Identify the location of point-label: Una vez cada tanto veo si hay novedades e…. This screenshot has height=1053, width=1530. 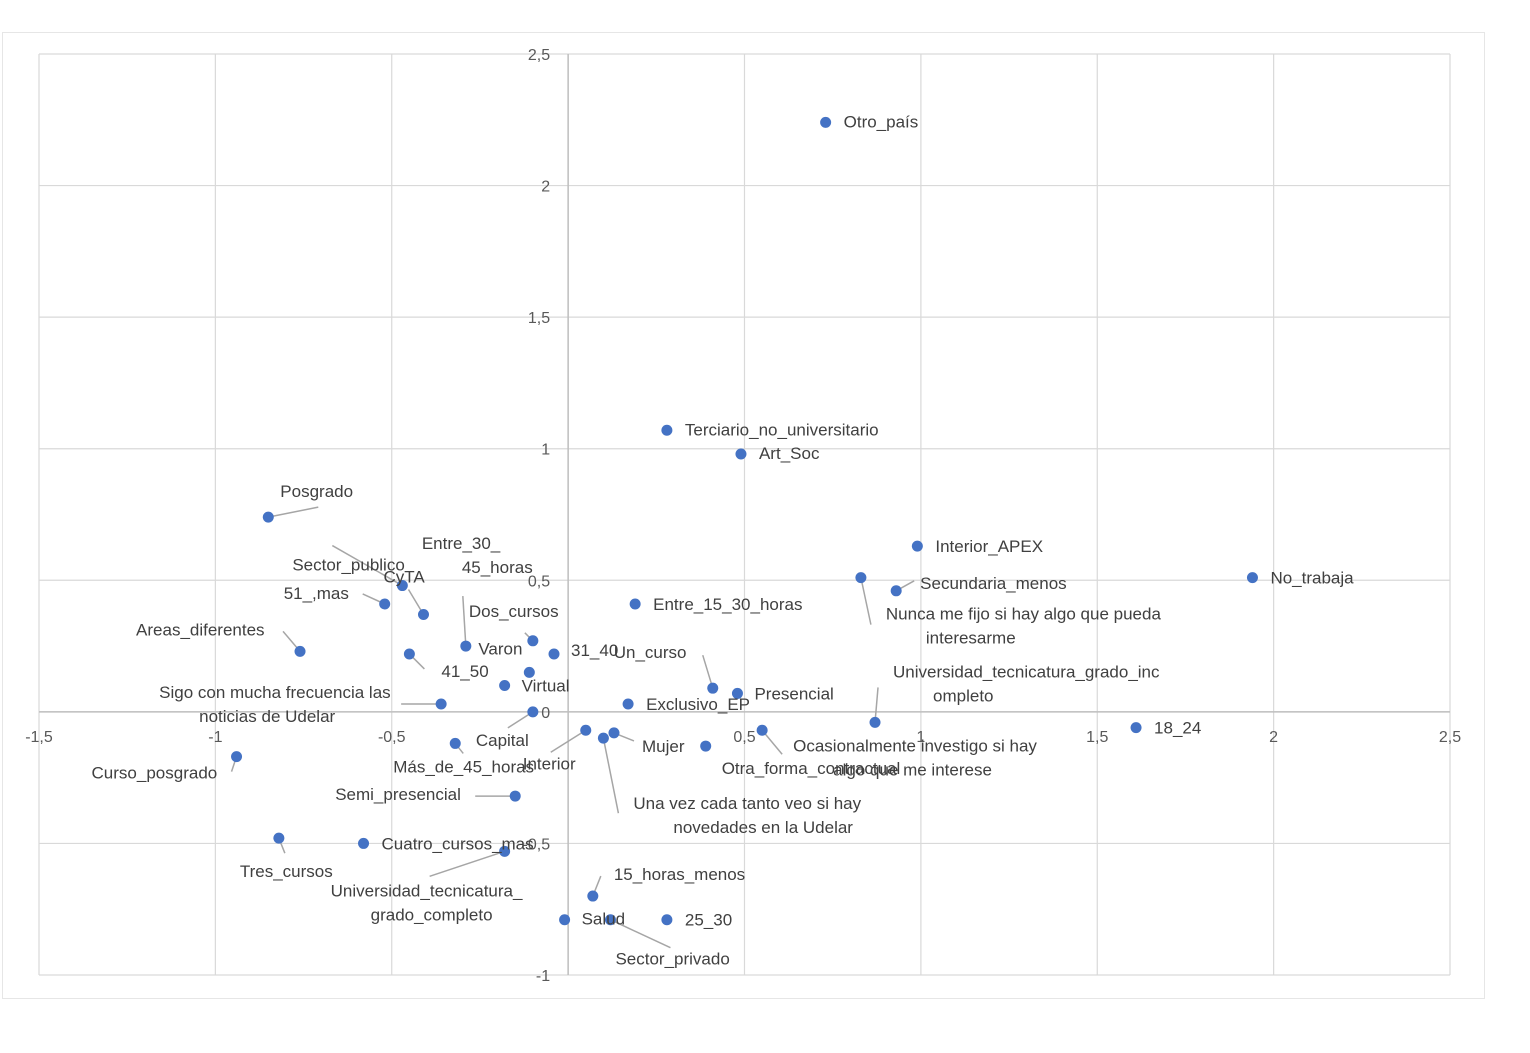
(747, 815).